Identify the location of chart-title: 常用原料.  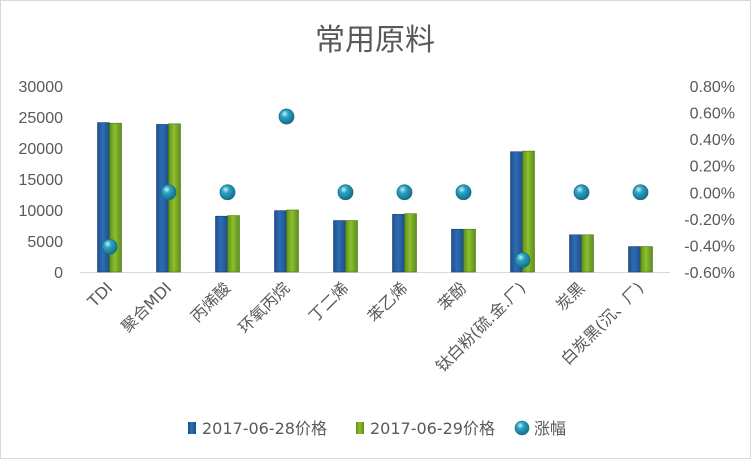
(375, 40).